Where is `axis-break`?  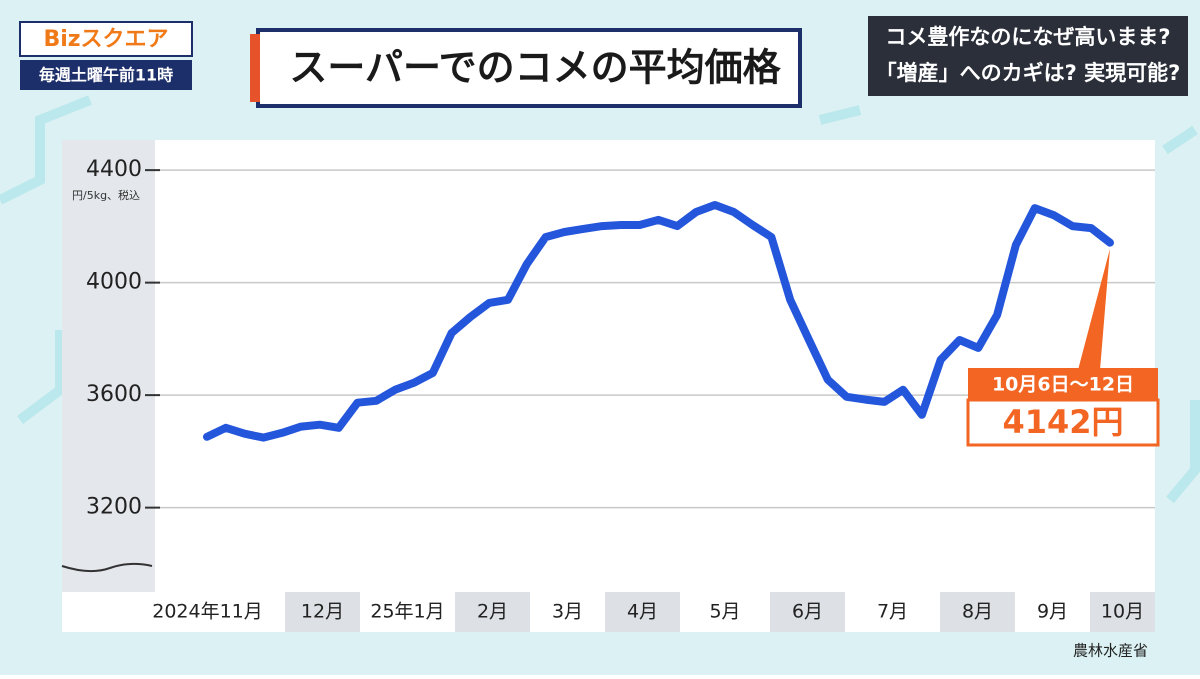 axis-break is located at coordinates (107, 567).